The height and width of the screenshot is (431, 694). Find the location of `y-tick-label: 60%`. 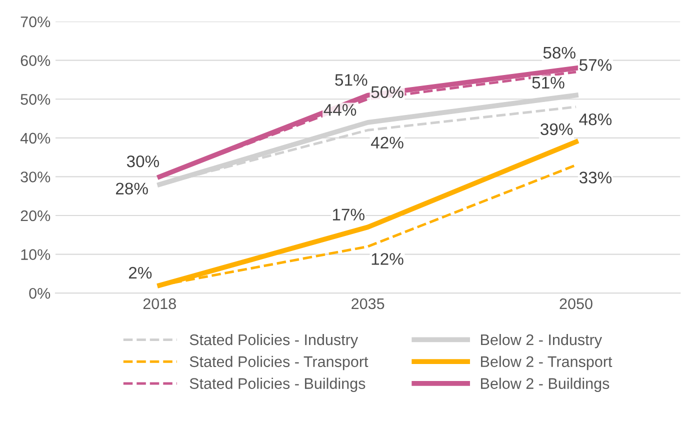

y-tick-label: 60% is located at coordinates (35, 60).